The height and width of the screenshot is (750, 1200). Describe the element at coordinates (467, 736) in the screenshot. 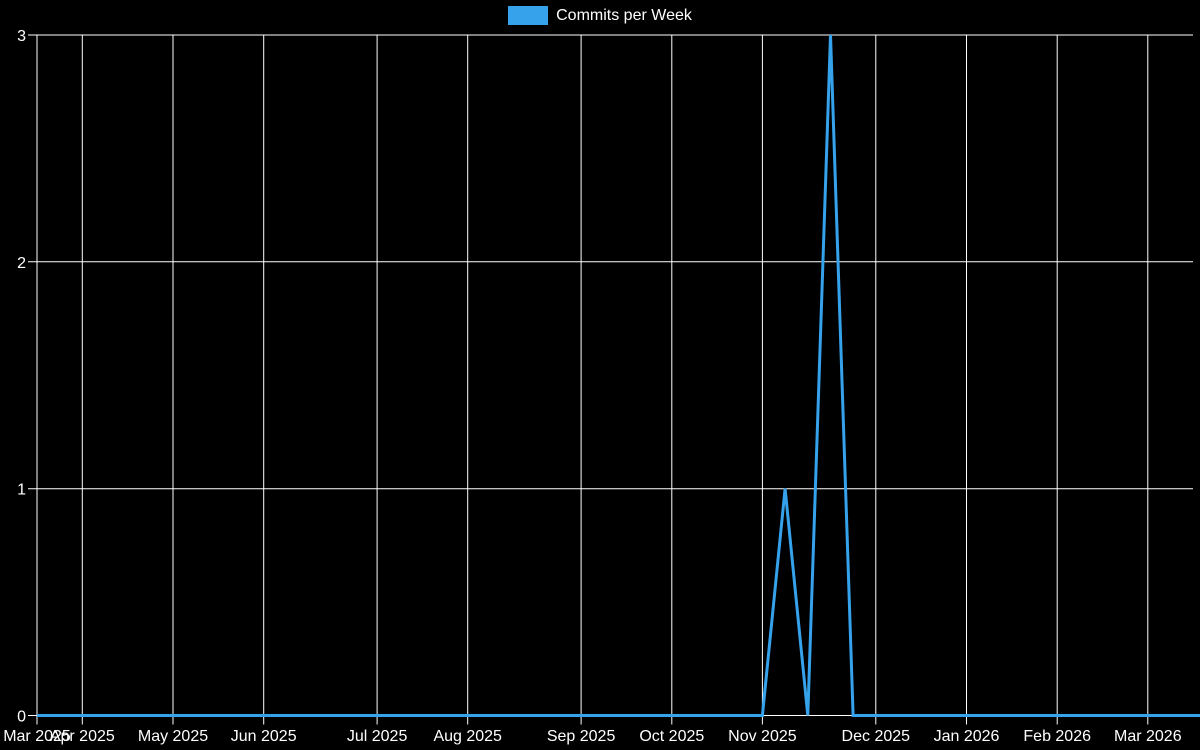

I see `x-tick-label: Aug 2025` at that location.